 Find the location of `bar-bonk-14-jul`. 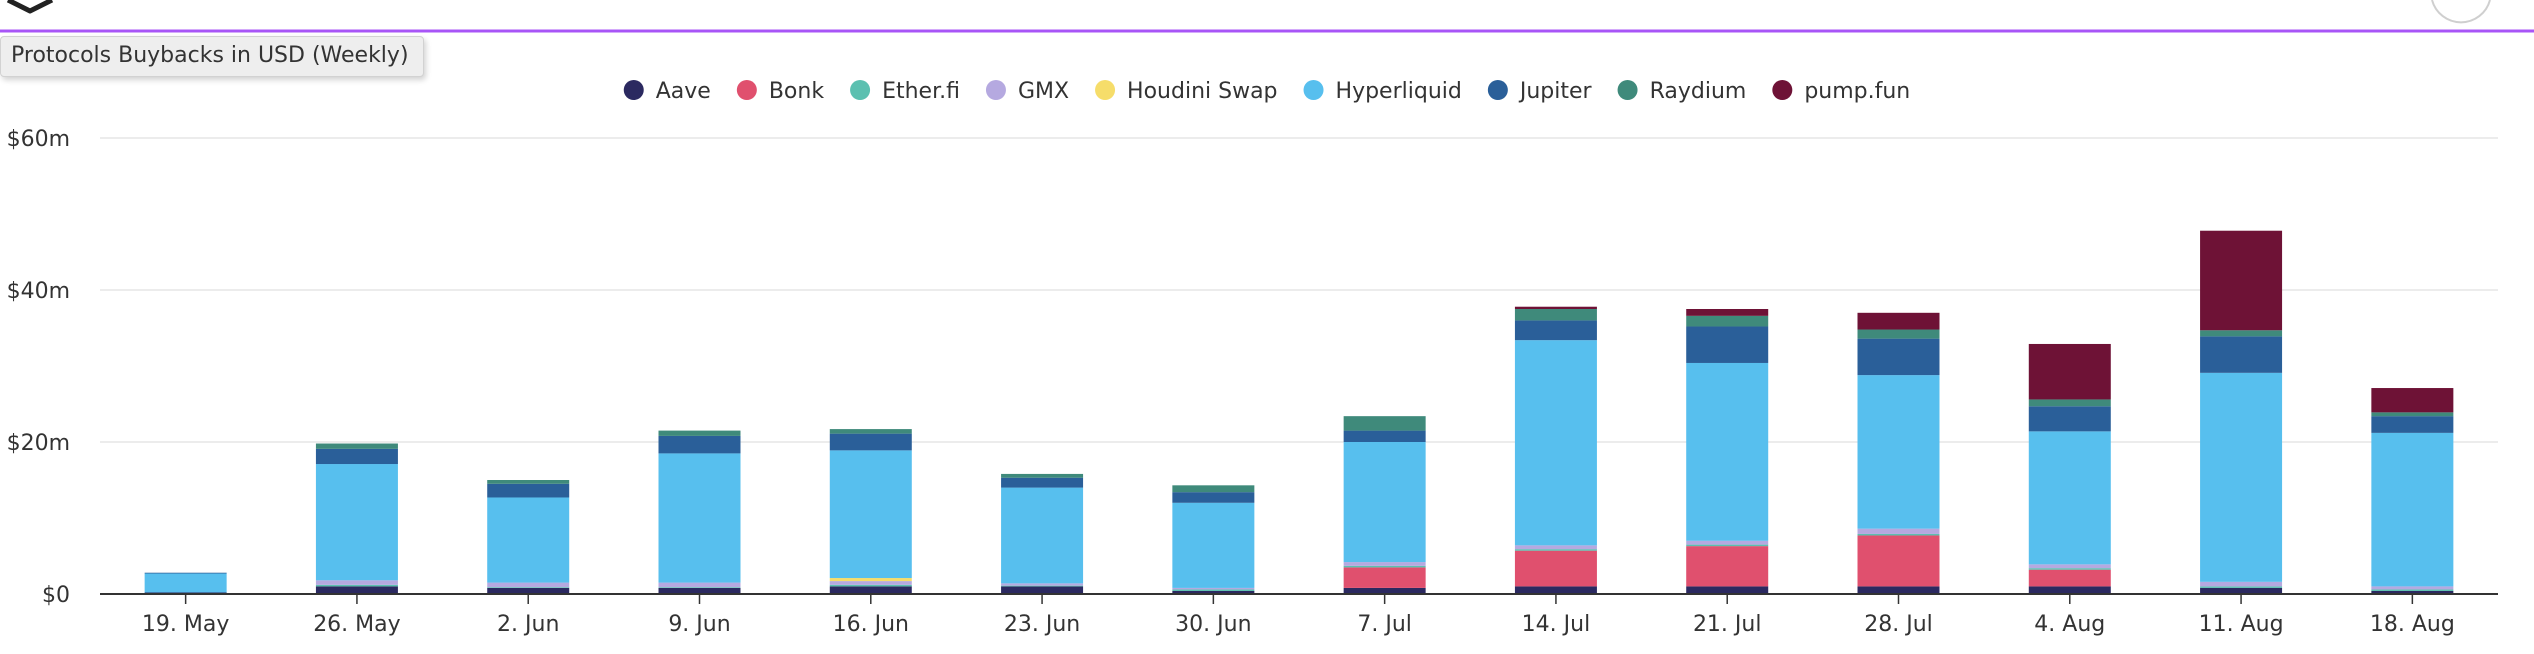

bar-bonk-14-jul is located at coordinates (1555, 568).